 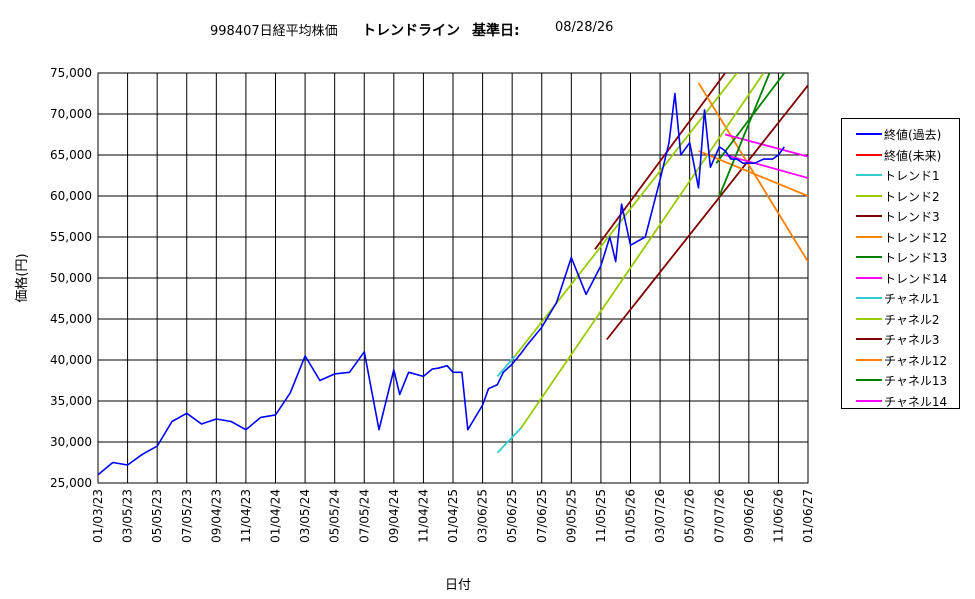 I want to click on x-tick-label: 05/05/24, so click(x=335, y=516).